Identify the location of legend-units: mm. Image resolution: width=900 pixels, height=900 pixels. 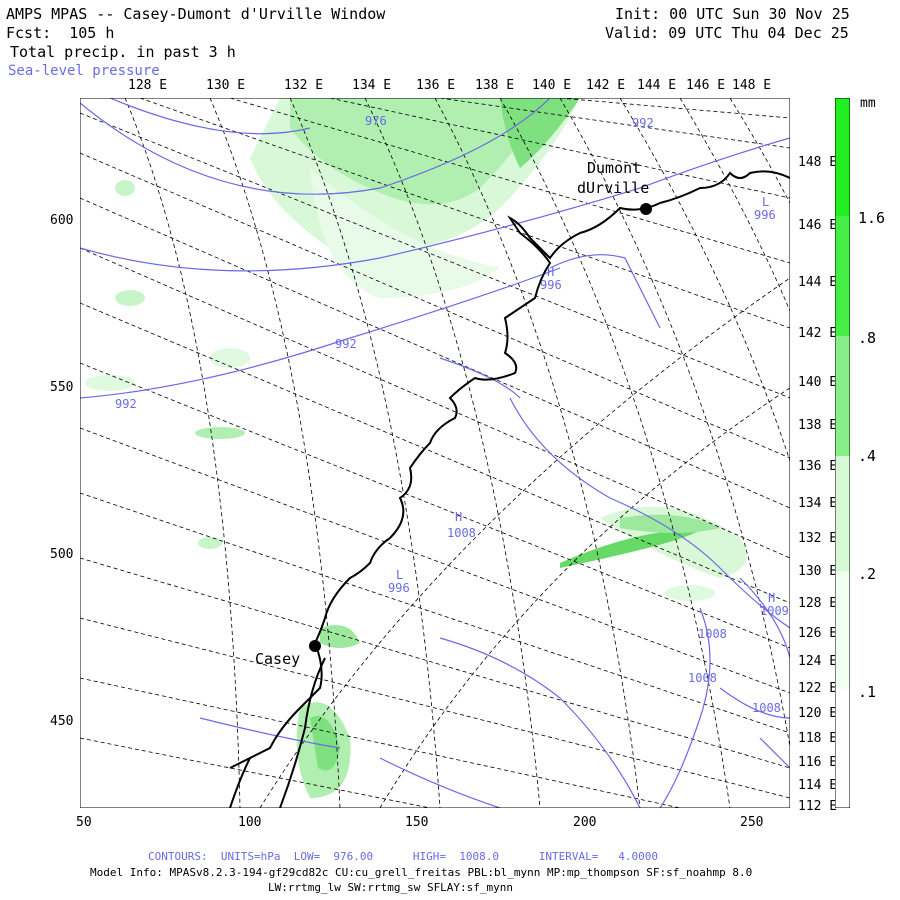
(868, 103).